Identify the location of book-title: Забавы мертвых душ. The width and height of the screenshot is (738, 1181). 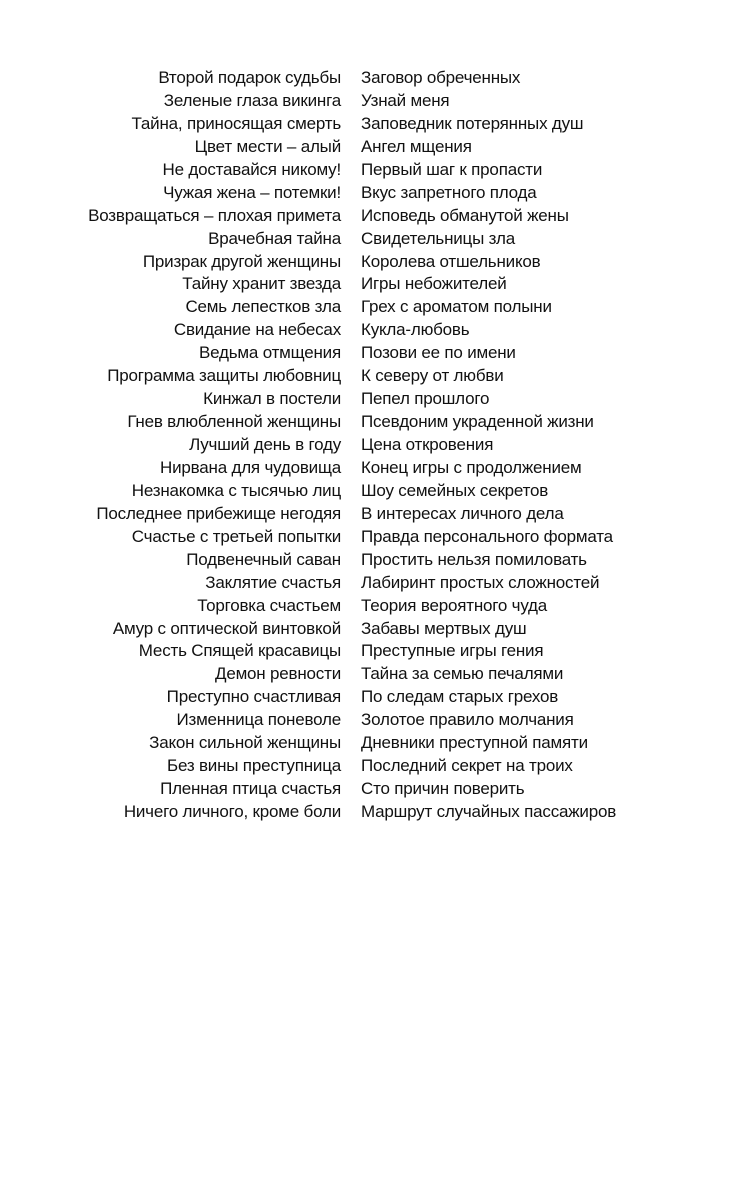
(444, 628).